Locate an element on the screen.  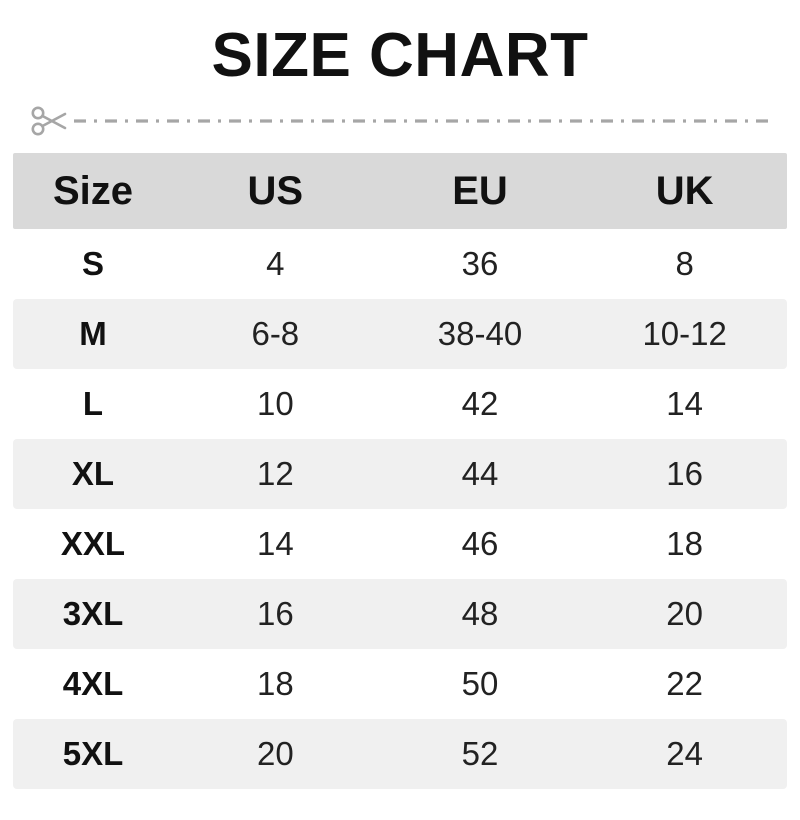
cell-eu: 48 is located at coordinates (480, 613).